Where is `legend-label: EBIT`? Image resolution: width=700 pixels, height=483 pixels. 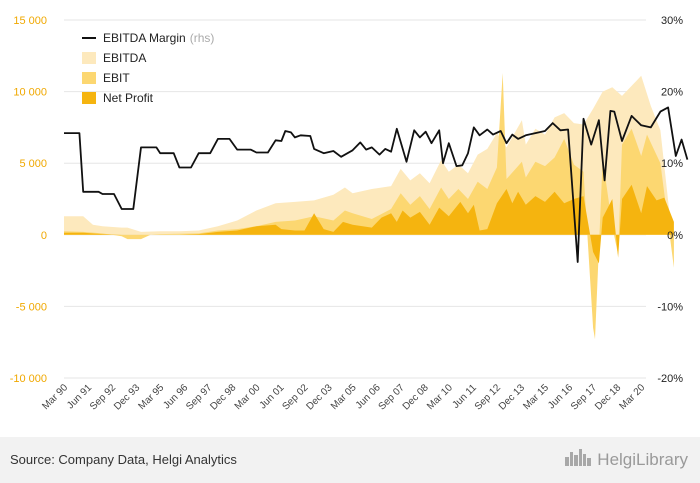 legend-label: EBIT is located at coordinates (116, 78).